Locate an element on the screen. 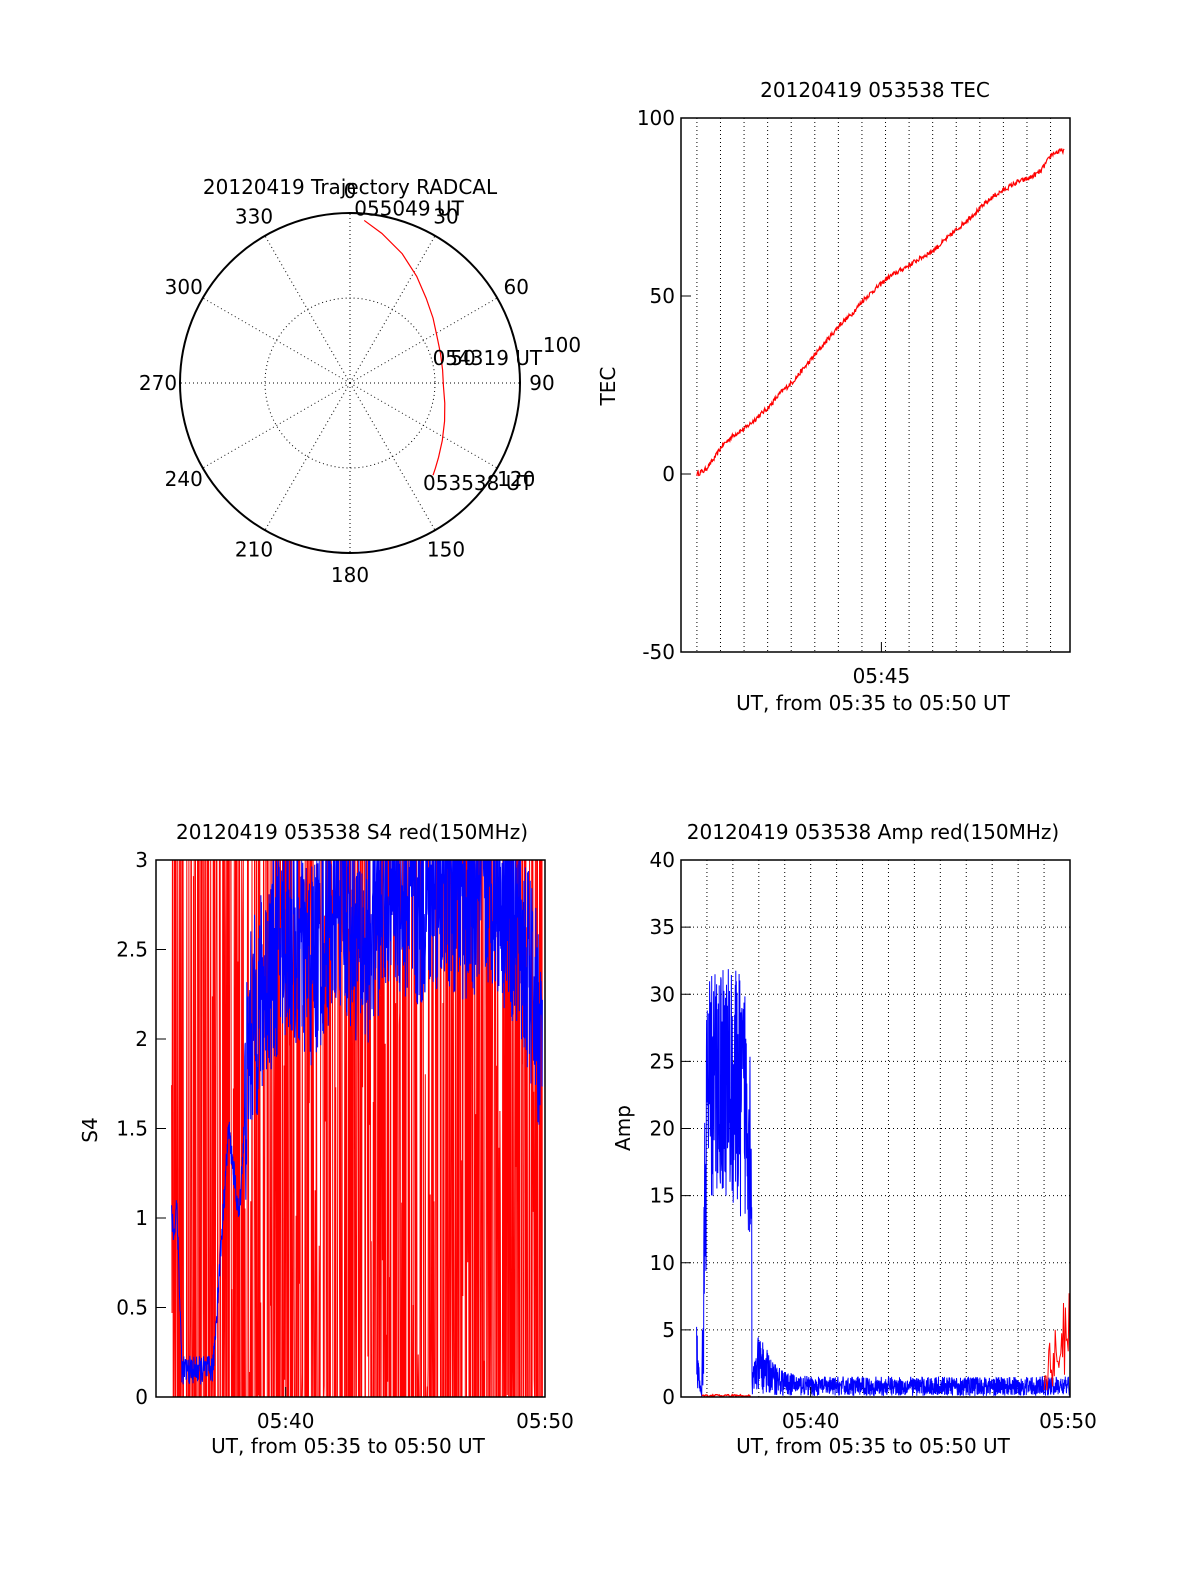 This screenshot has width=1200, height=1575. s4-xtick-label: 05:40 is located at coordinates (286, 1421).